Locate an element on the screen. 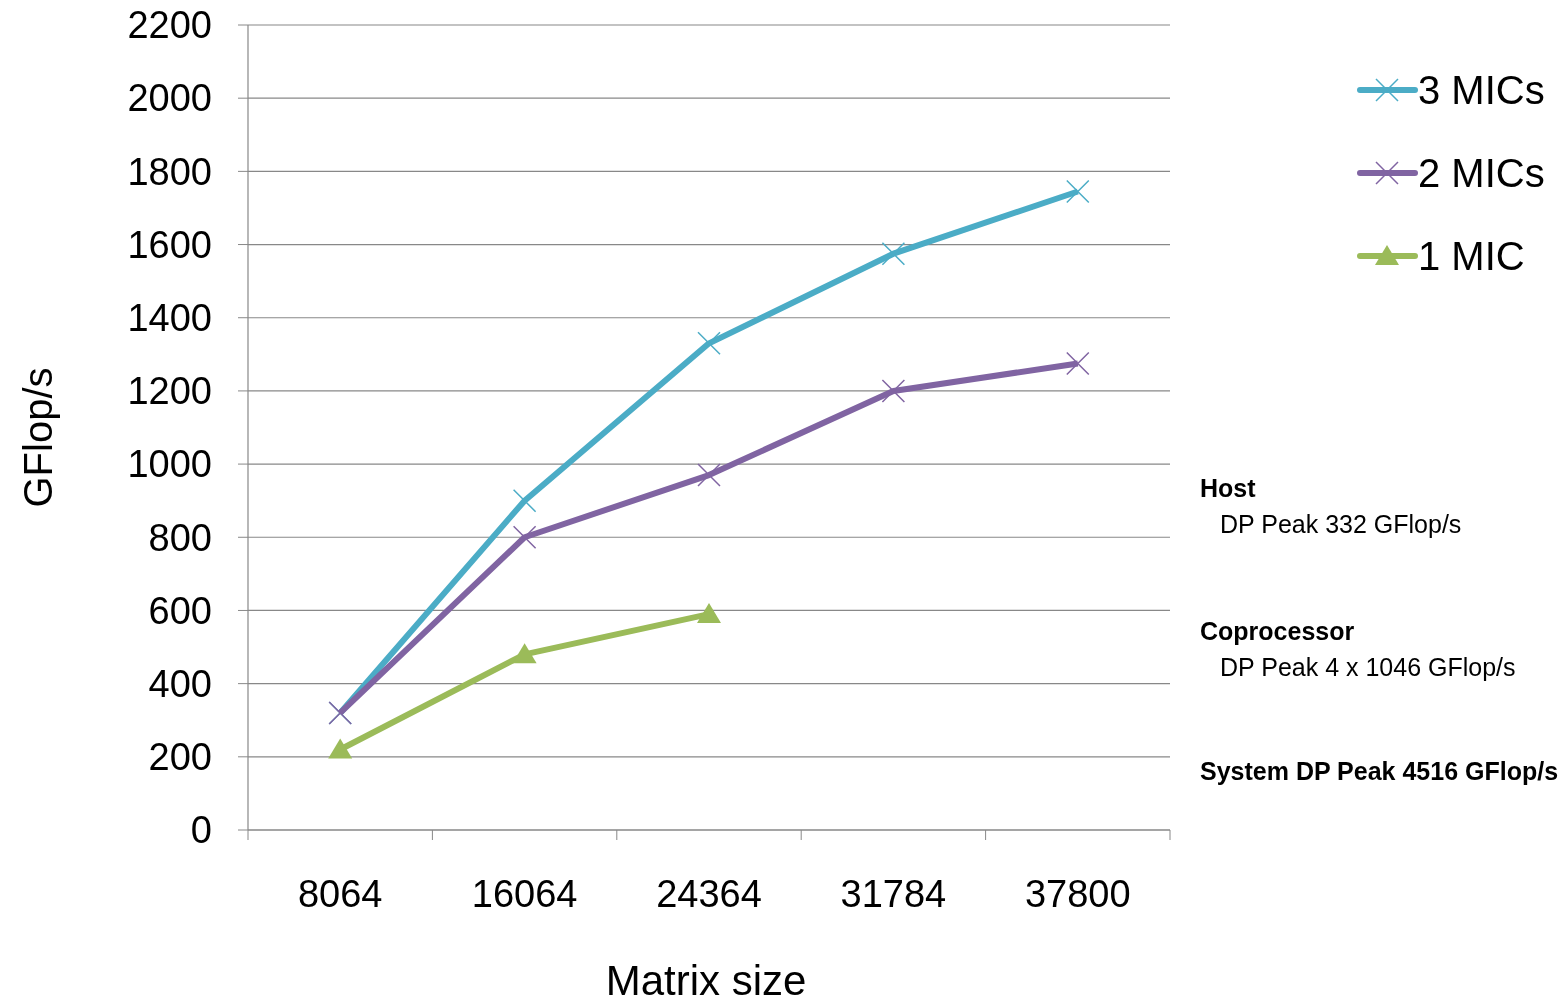 The image size is (1559, 1001). y-tick-label: 1400 is located at coordinates (169, 318).